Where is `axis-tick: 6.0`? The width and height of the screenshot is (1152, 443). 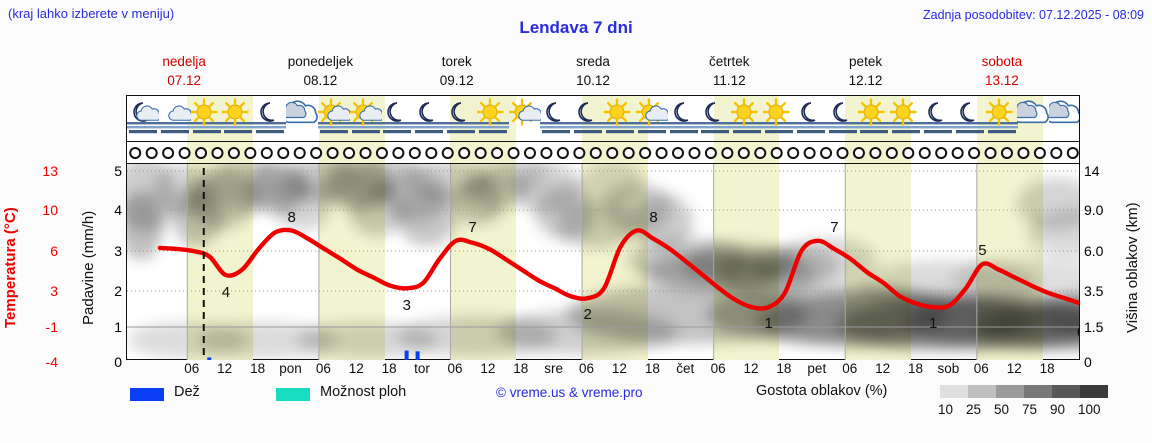
axis-tick: 6.0 is located at coordinates (1094, 251).